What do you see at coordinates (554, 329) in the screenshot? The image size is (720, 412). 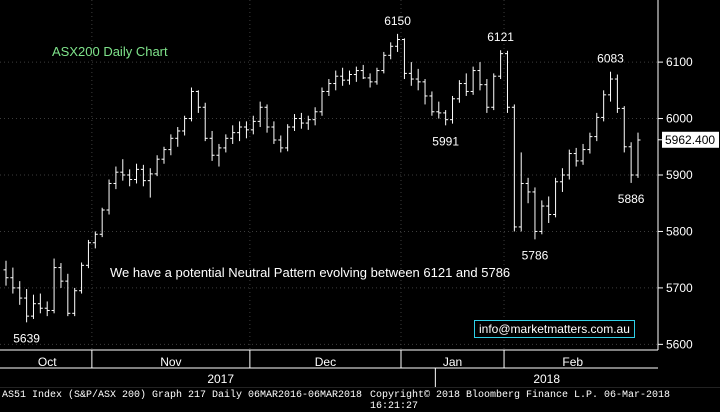 I see `contact-email: info@marketmatters.com.au` at bounding box center [554, 329].